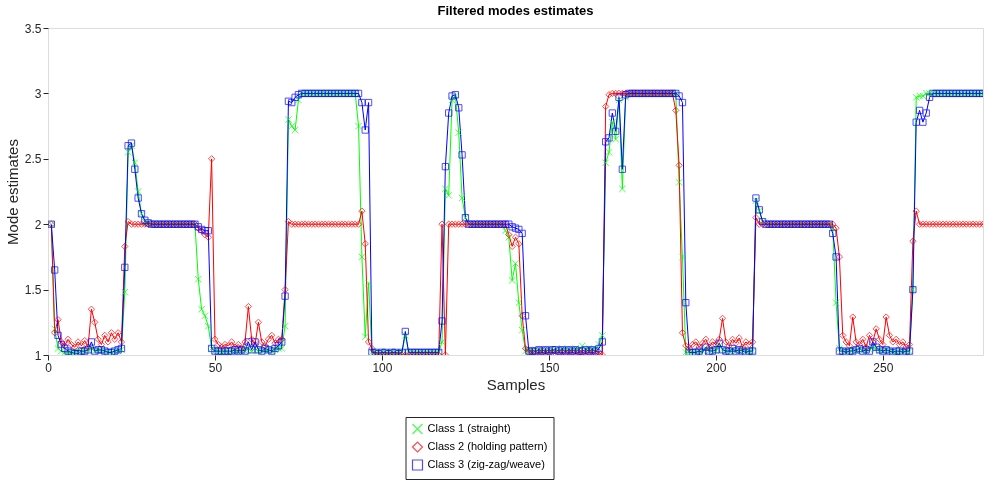  Describe the element at coordinates (382, 367) in the screenshot. I see `x-tick-label: 100` at that location.